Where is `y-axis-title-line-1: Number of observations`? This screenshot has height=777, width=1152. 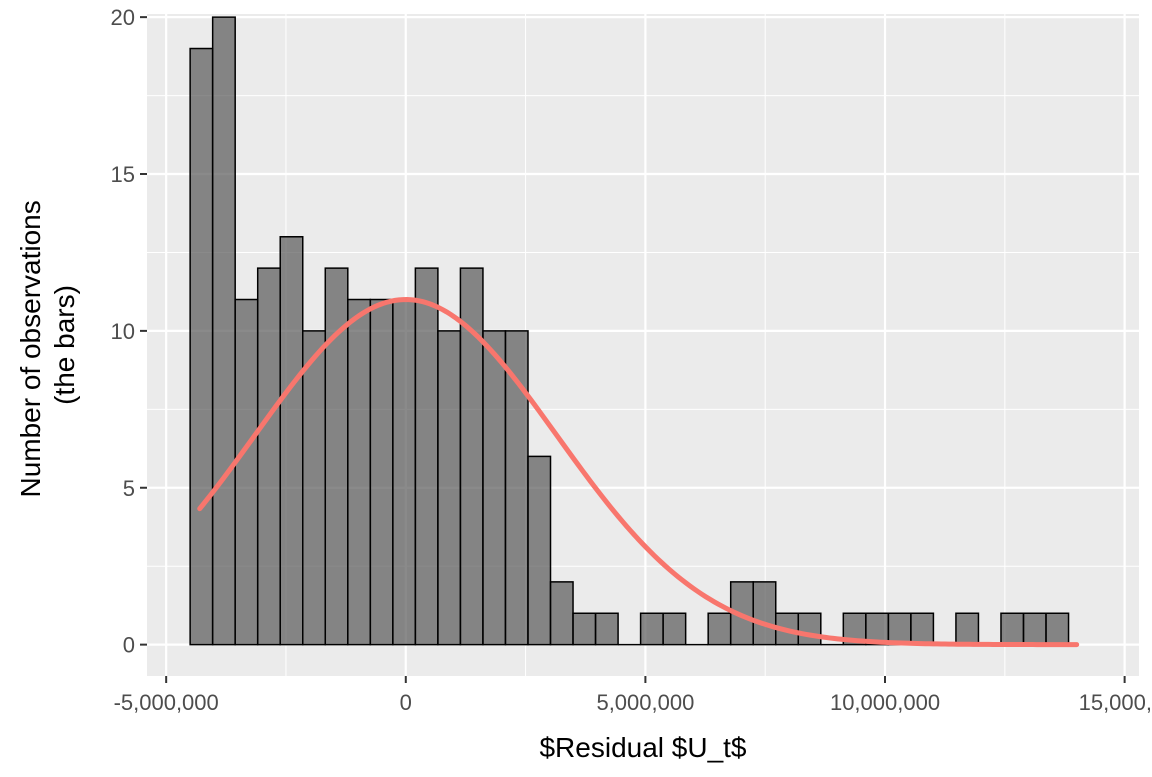 y-axis-title-line-1: Number of observations is located at coordinates (30, 348).